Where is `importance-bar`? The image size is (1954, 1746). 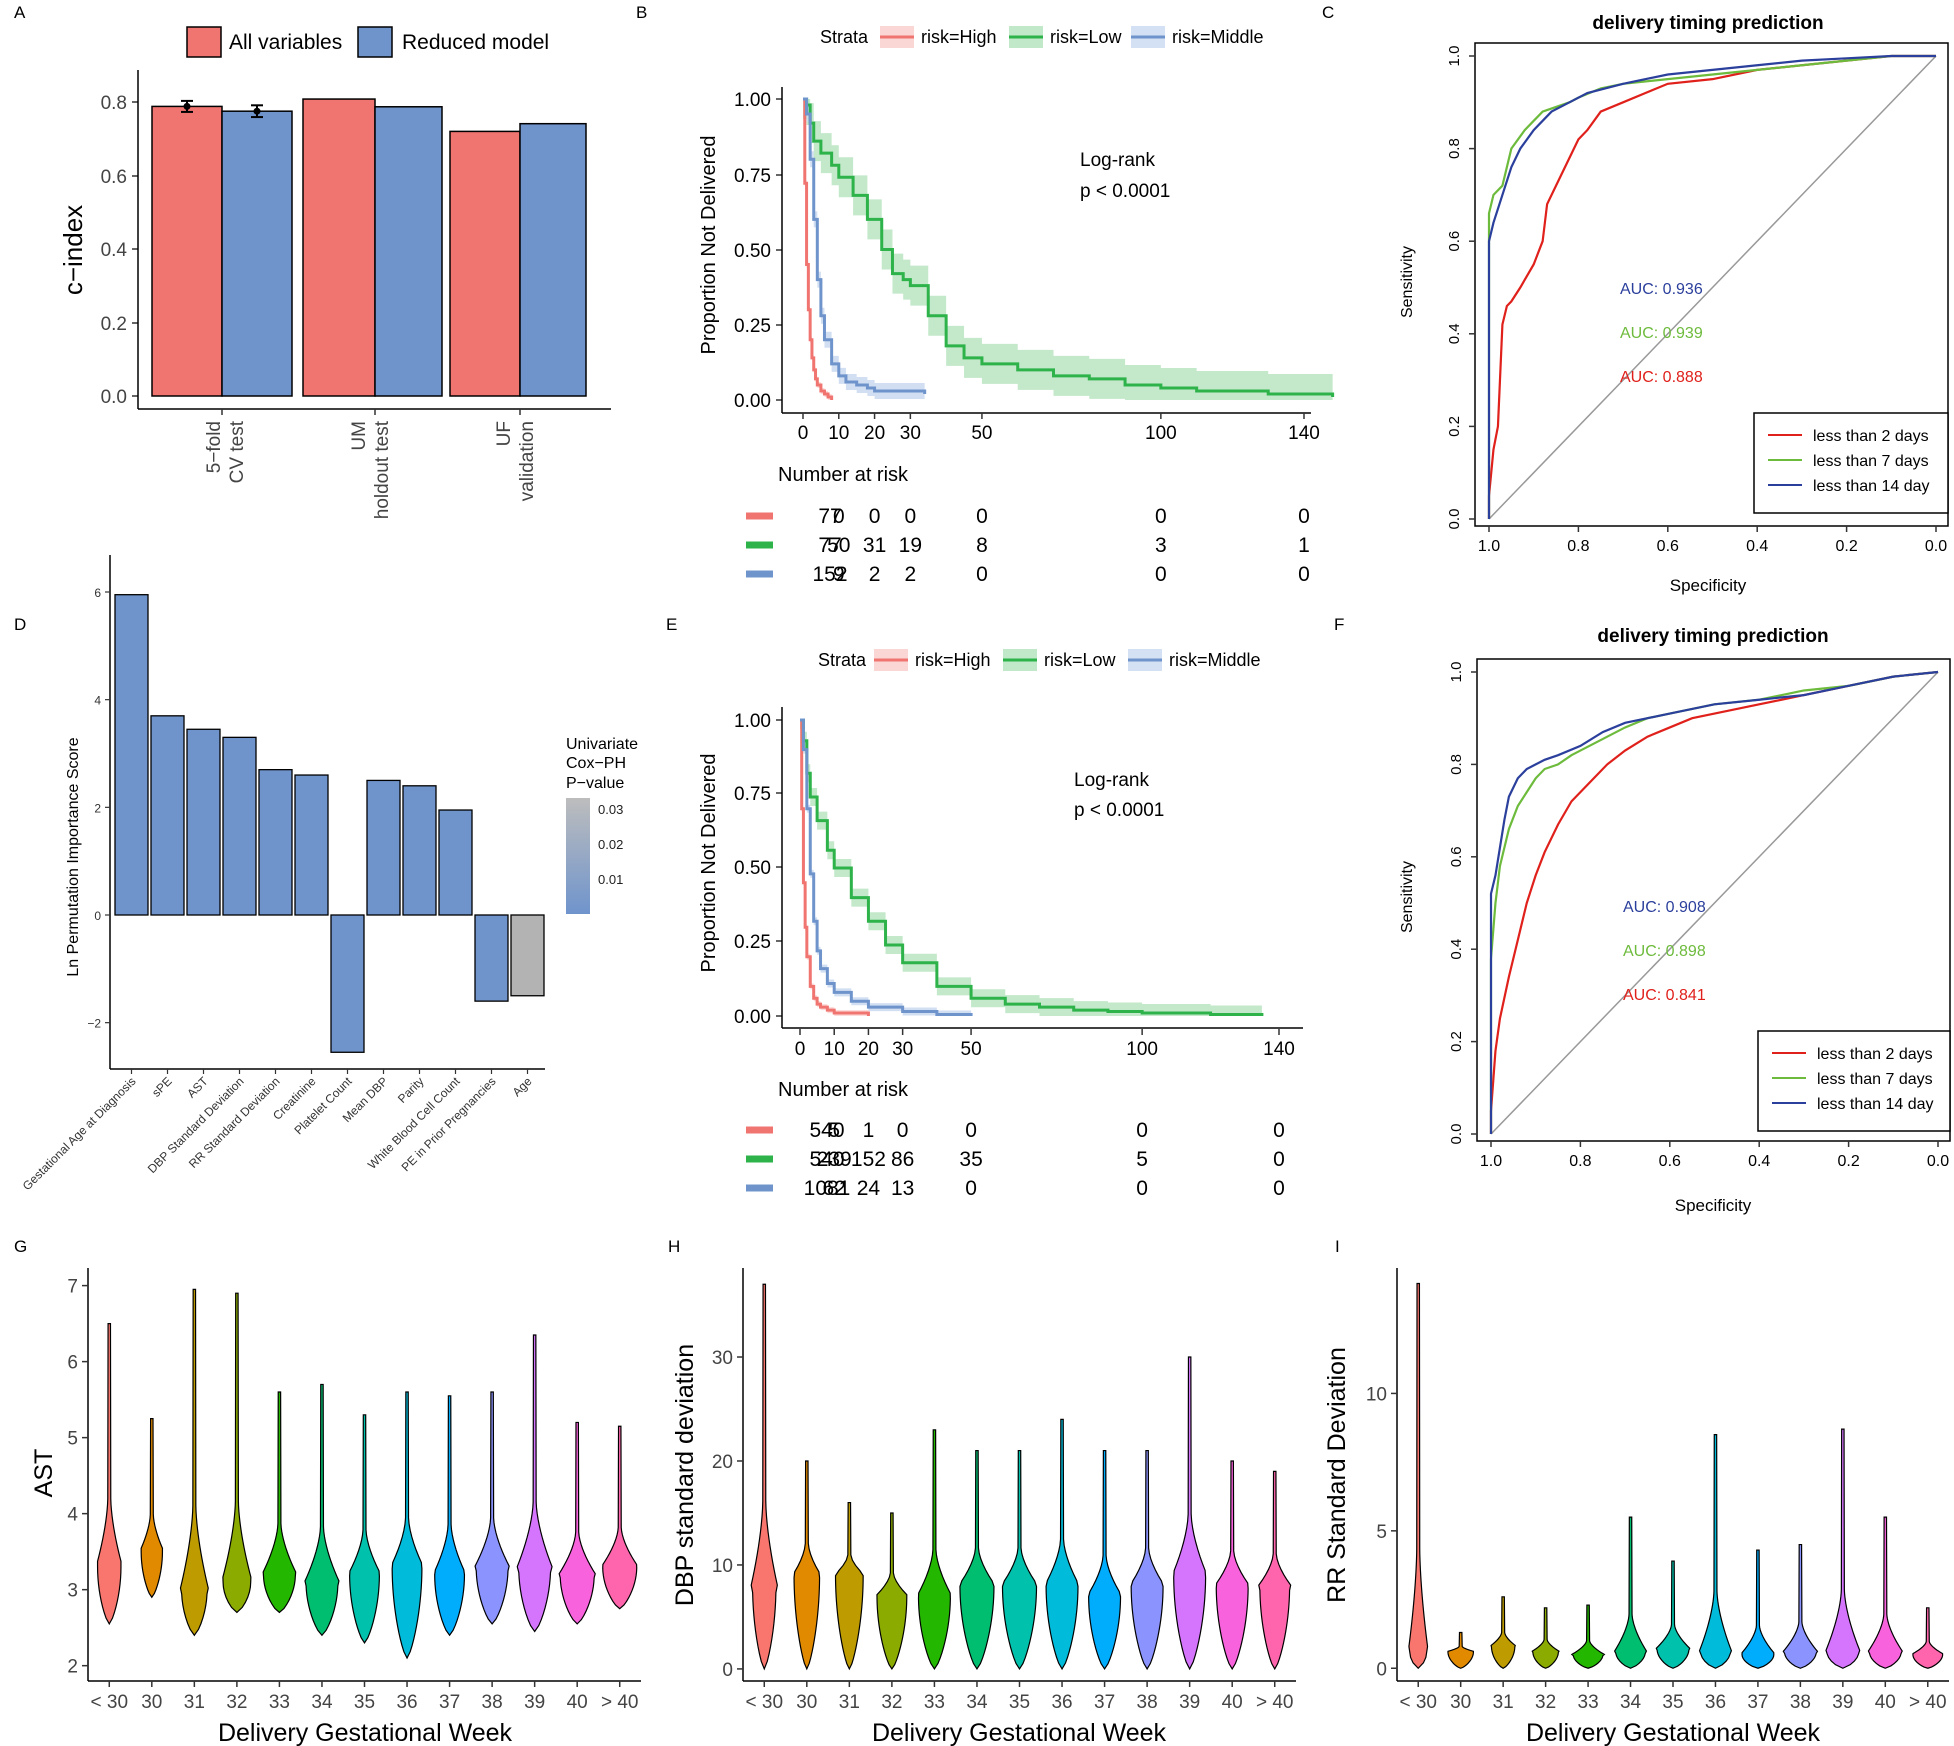 importance-bar is located at coordinates (203, 822).